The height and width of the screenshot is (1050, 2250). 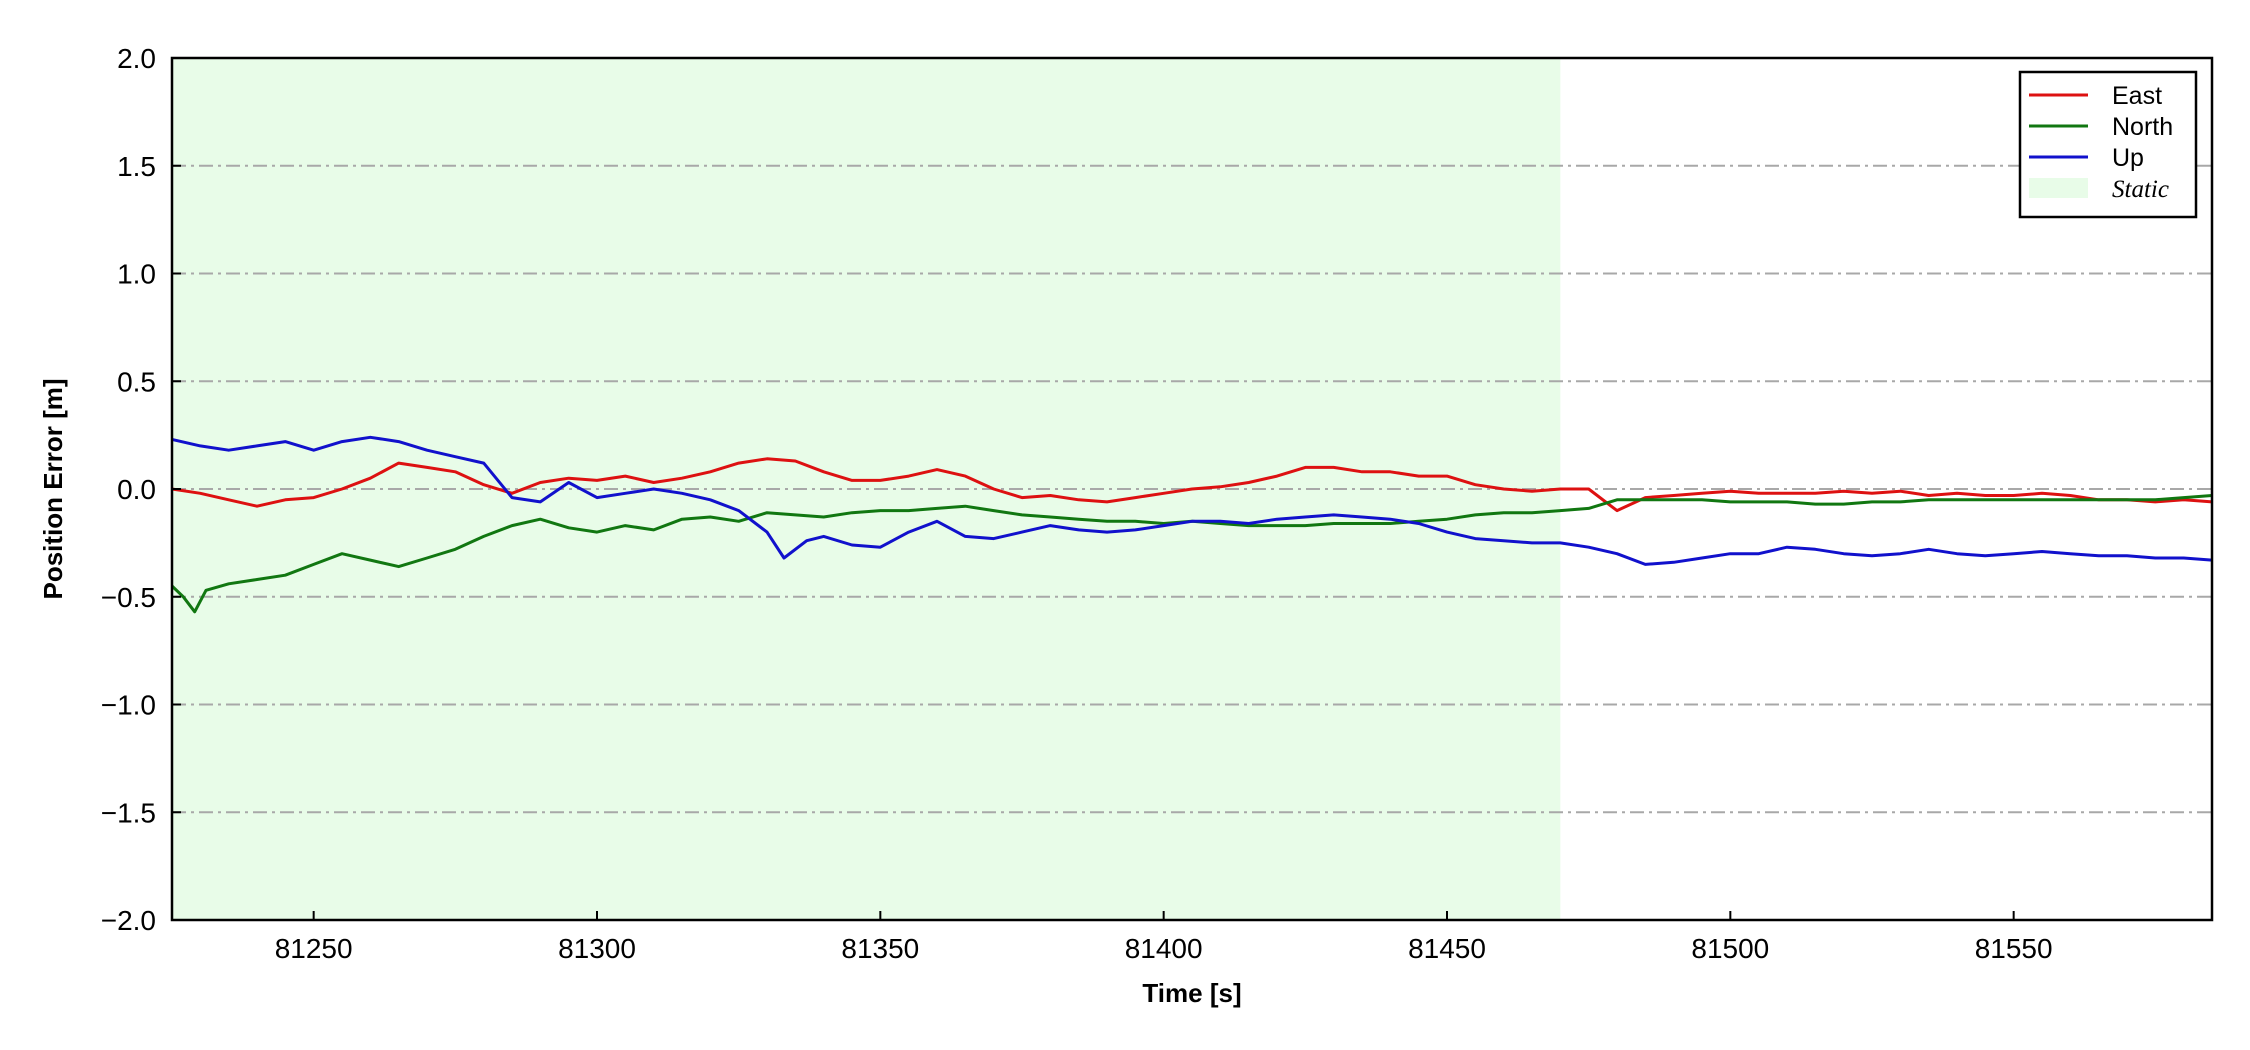 I want to click on legend-swatch-static, so click(x=2058, y=188).